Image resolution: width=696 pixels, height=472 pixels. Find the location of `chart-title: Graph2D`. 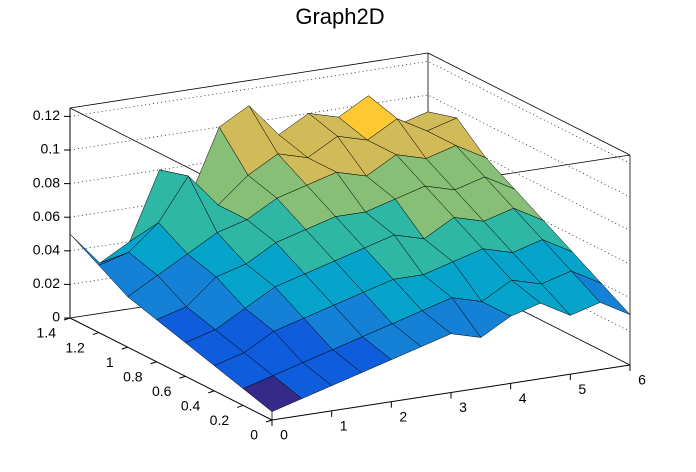

chart-title: Graph2D is located at coordinates (339, 16).